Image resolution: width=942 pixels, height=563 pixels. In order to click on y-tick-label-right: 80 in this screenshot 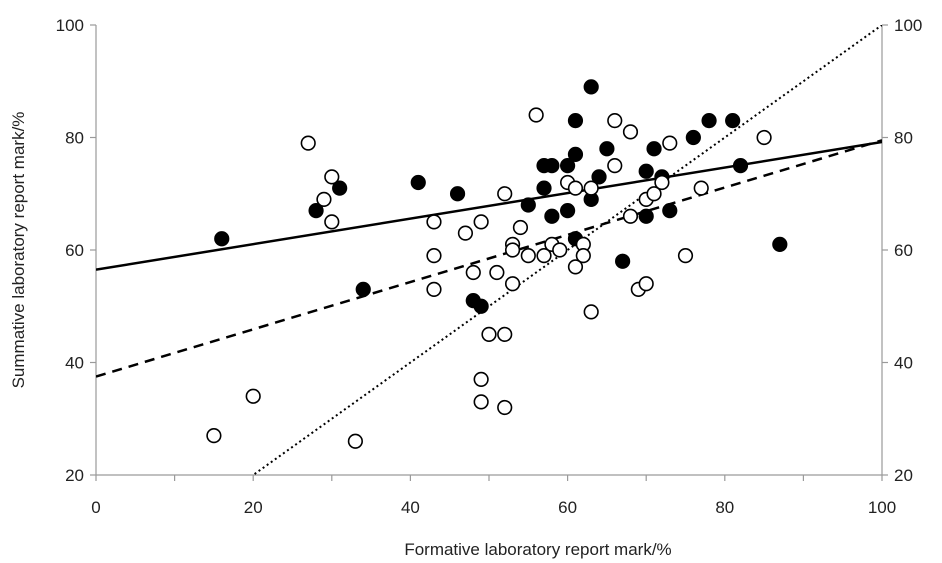, I will do `click(903, 138)`.